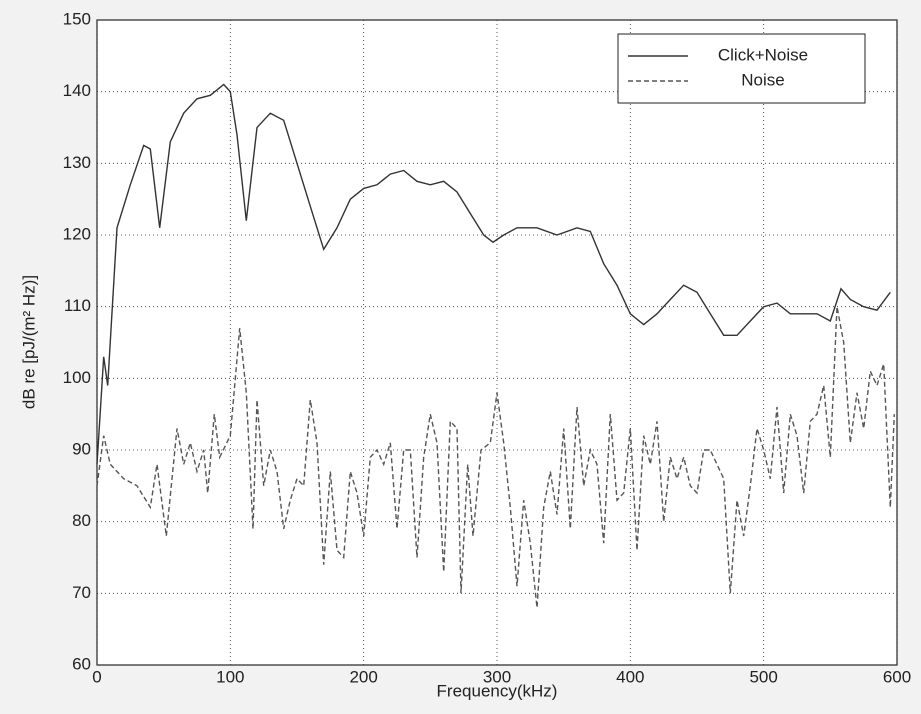 The image size is (921, 714). What do you see at coordinates (763, 54) in the screenshot?
I see `legend-label: Click+Noise` at bounding box center [763, 54].